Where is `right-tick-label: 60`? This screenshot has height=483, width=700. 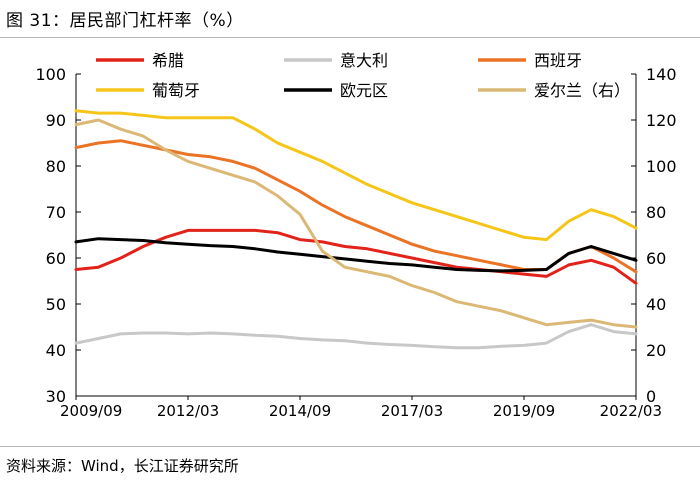
right-tick-label: 60 is located at coordinates (656, 258).